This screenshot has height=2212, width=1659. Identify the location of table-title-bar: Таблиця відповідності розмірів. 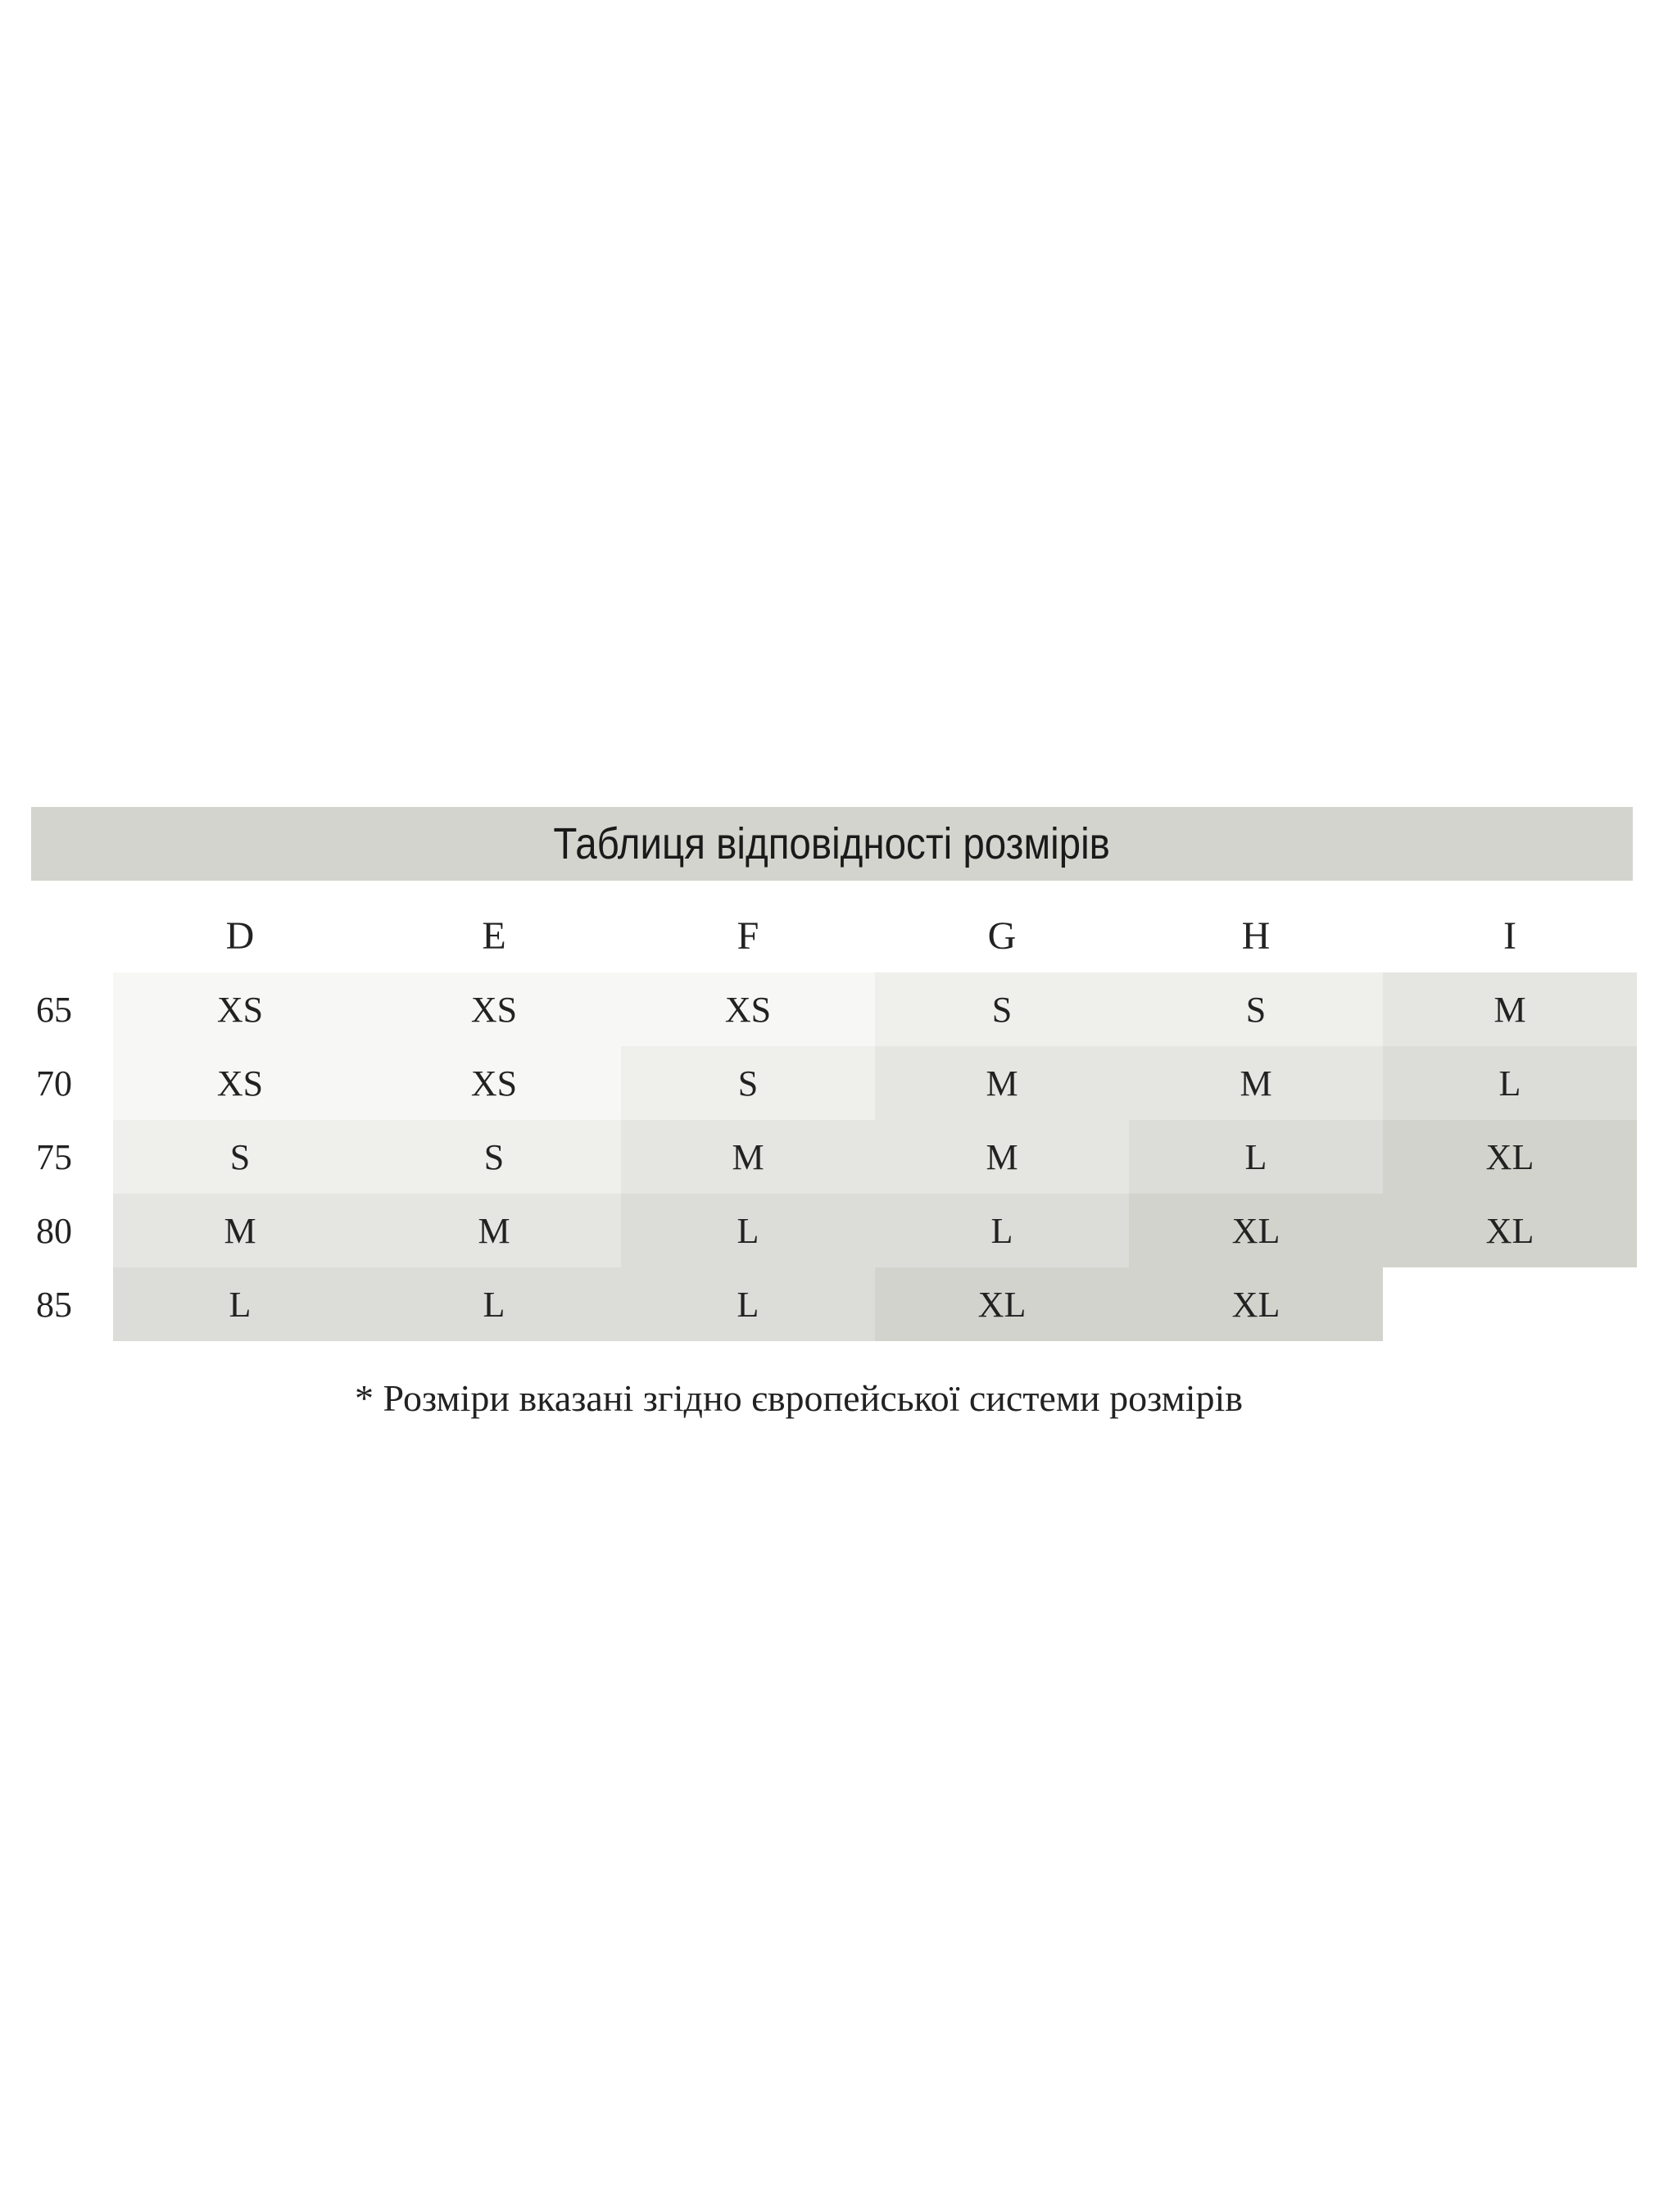
(832, 844).